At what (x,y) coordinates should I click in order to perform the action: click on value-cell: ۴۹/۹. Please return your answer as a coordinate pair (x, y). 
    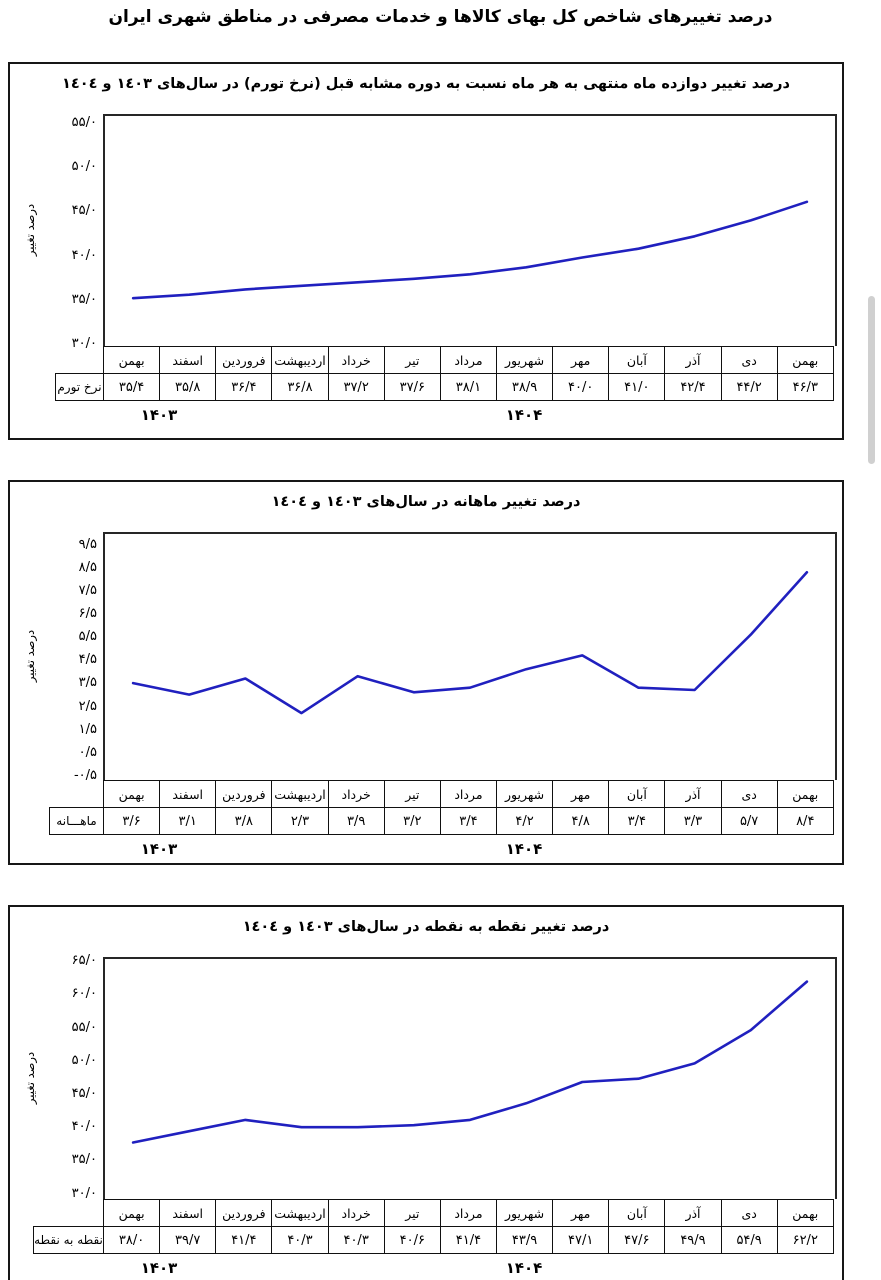
    Looking at the image, I should click on (693, 1240).